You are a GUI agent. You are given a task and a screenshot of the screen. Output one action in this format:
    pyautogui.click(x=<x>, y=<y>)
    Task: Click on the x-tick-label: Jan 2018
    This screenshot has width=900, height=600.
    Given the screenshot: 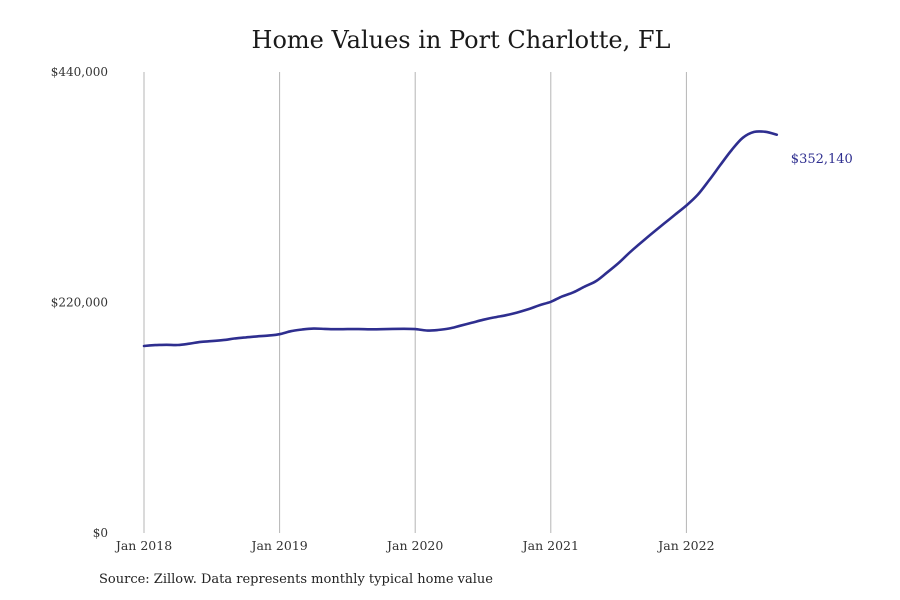 What is the action you would take?
    pyautogui.click(x=143, y=545)
    